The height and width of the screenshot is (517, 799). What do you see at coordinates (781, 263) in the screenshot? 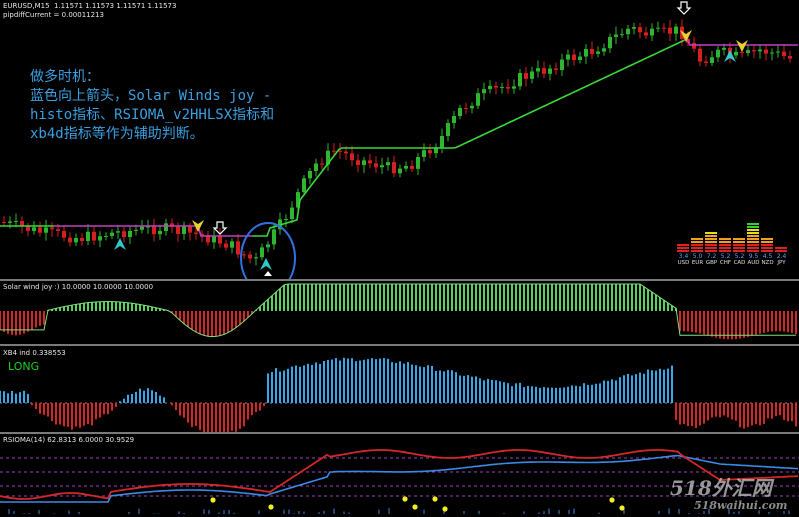
I see `currency-code: JPY` at bounding box center [781, 263].